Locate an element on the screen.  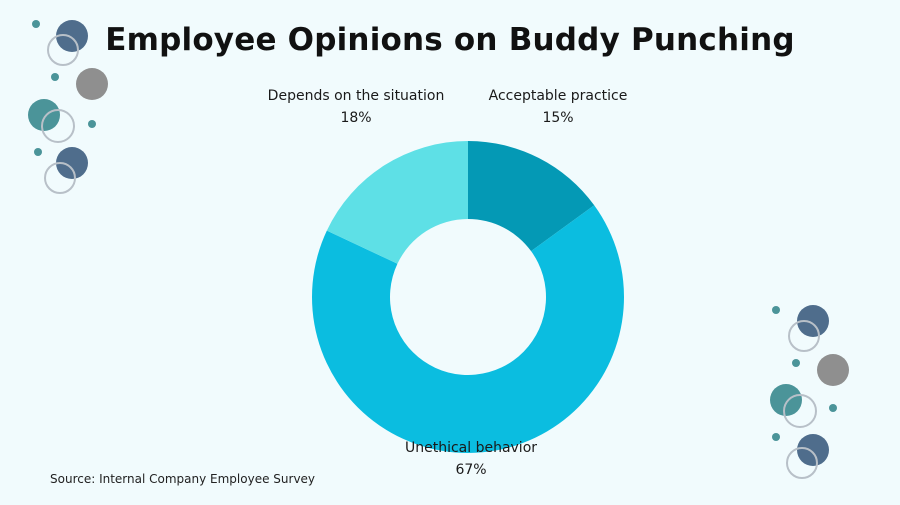
slice-value-label: 15% is located at coordinates (557, 118).